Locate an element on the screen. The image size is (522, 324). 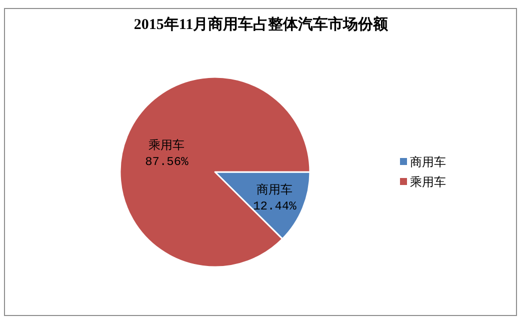
data-label: 12.44% is located at coordinates (275, 207).